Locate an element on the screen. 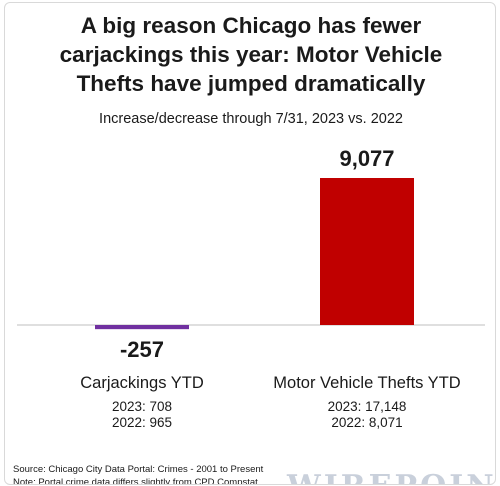 This screenshot has width=500, height=486. detail-label-1-2: 2022: 965 is located at coordinates (142, 422).